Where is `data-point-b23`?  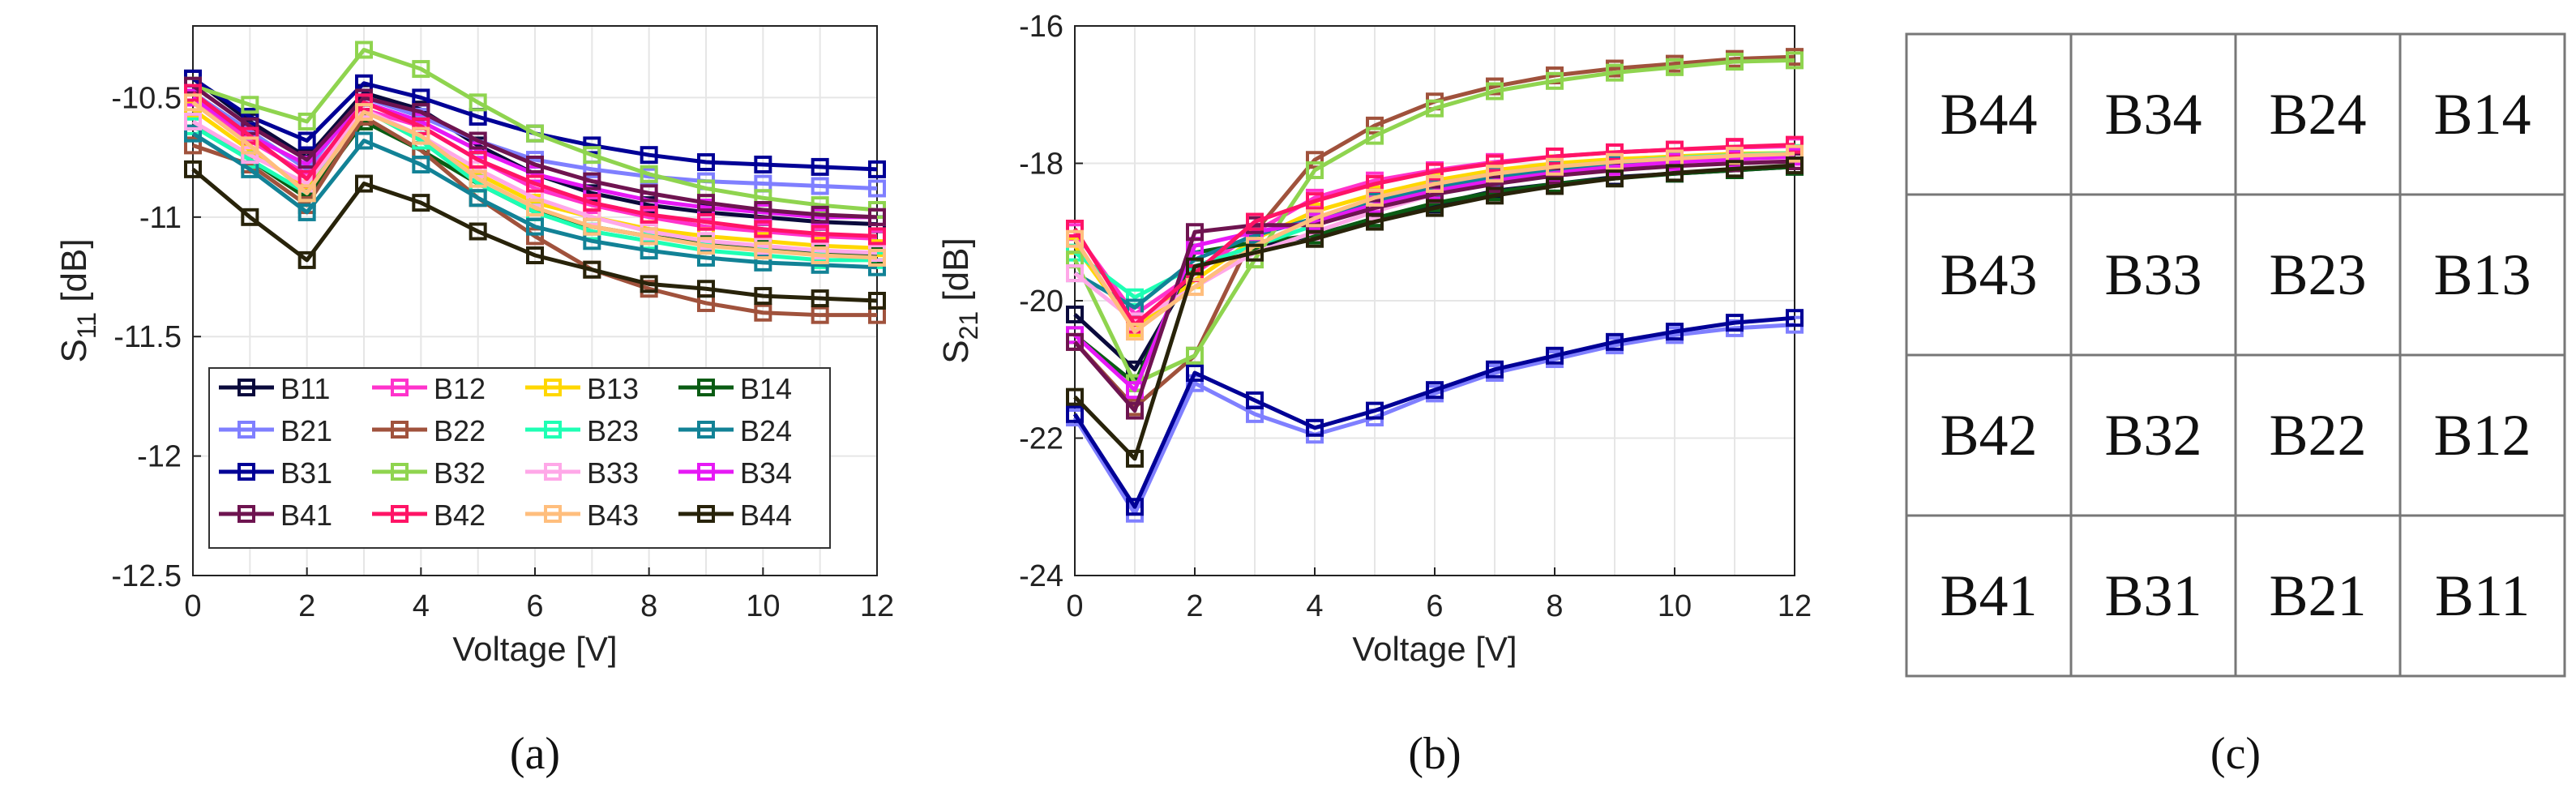 data-point-b23 is located at coordinates (1135, 297).